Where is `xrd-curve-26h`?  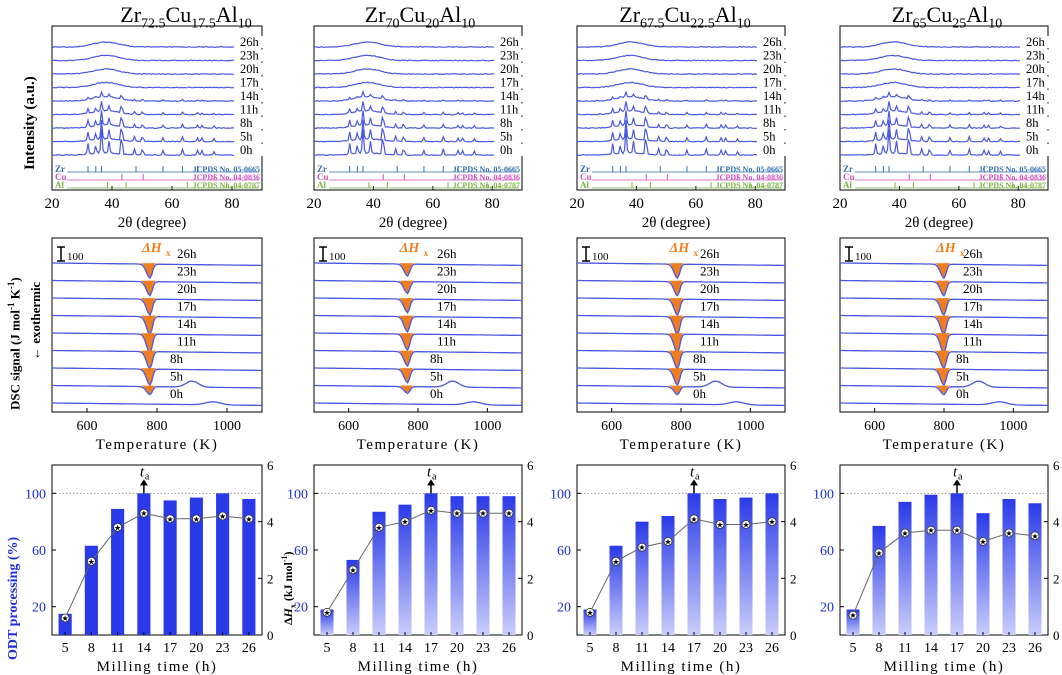
xrd-curve-26h is located at coordinates (157, 45).